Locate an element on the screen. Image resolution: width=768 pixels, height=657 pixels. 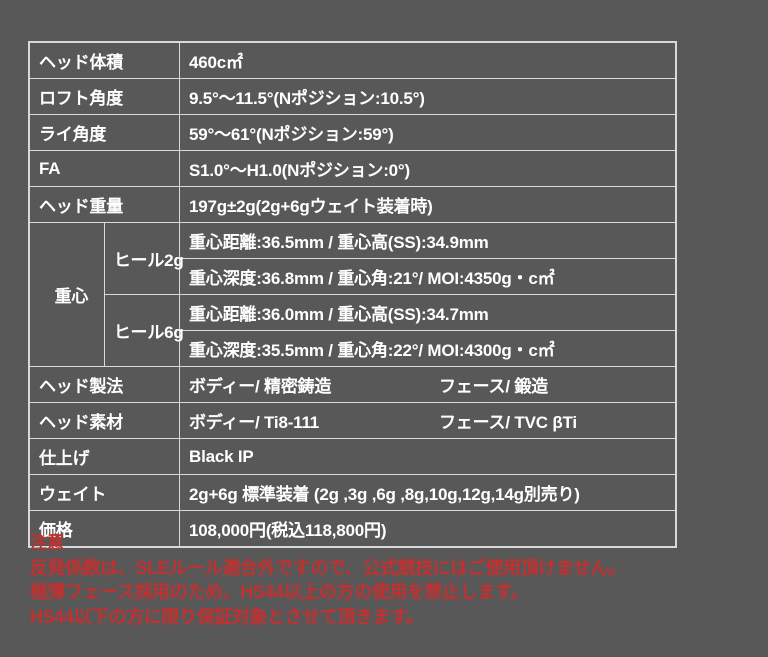
row-value-lie-angle: 59°〜61°(Nポジション:59°) is located at coordinates (428, 132).